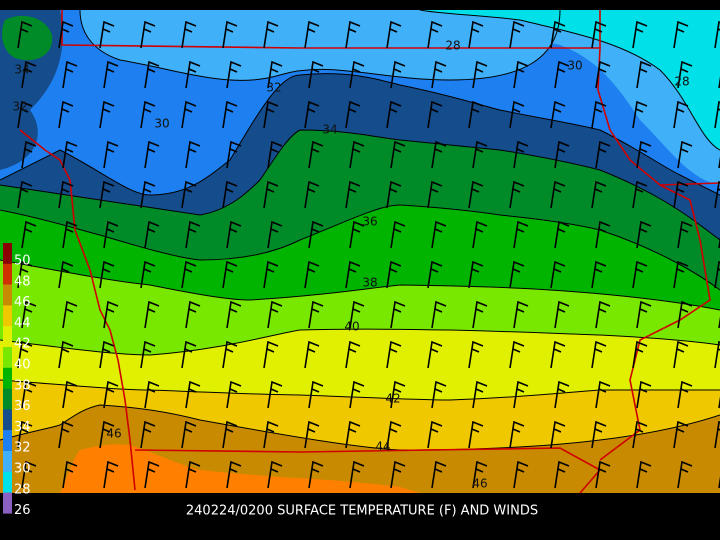  Describe the element at coordinates (19, 107) in the screenshot. I see `contour-label: 32` at that location.